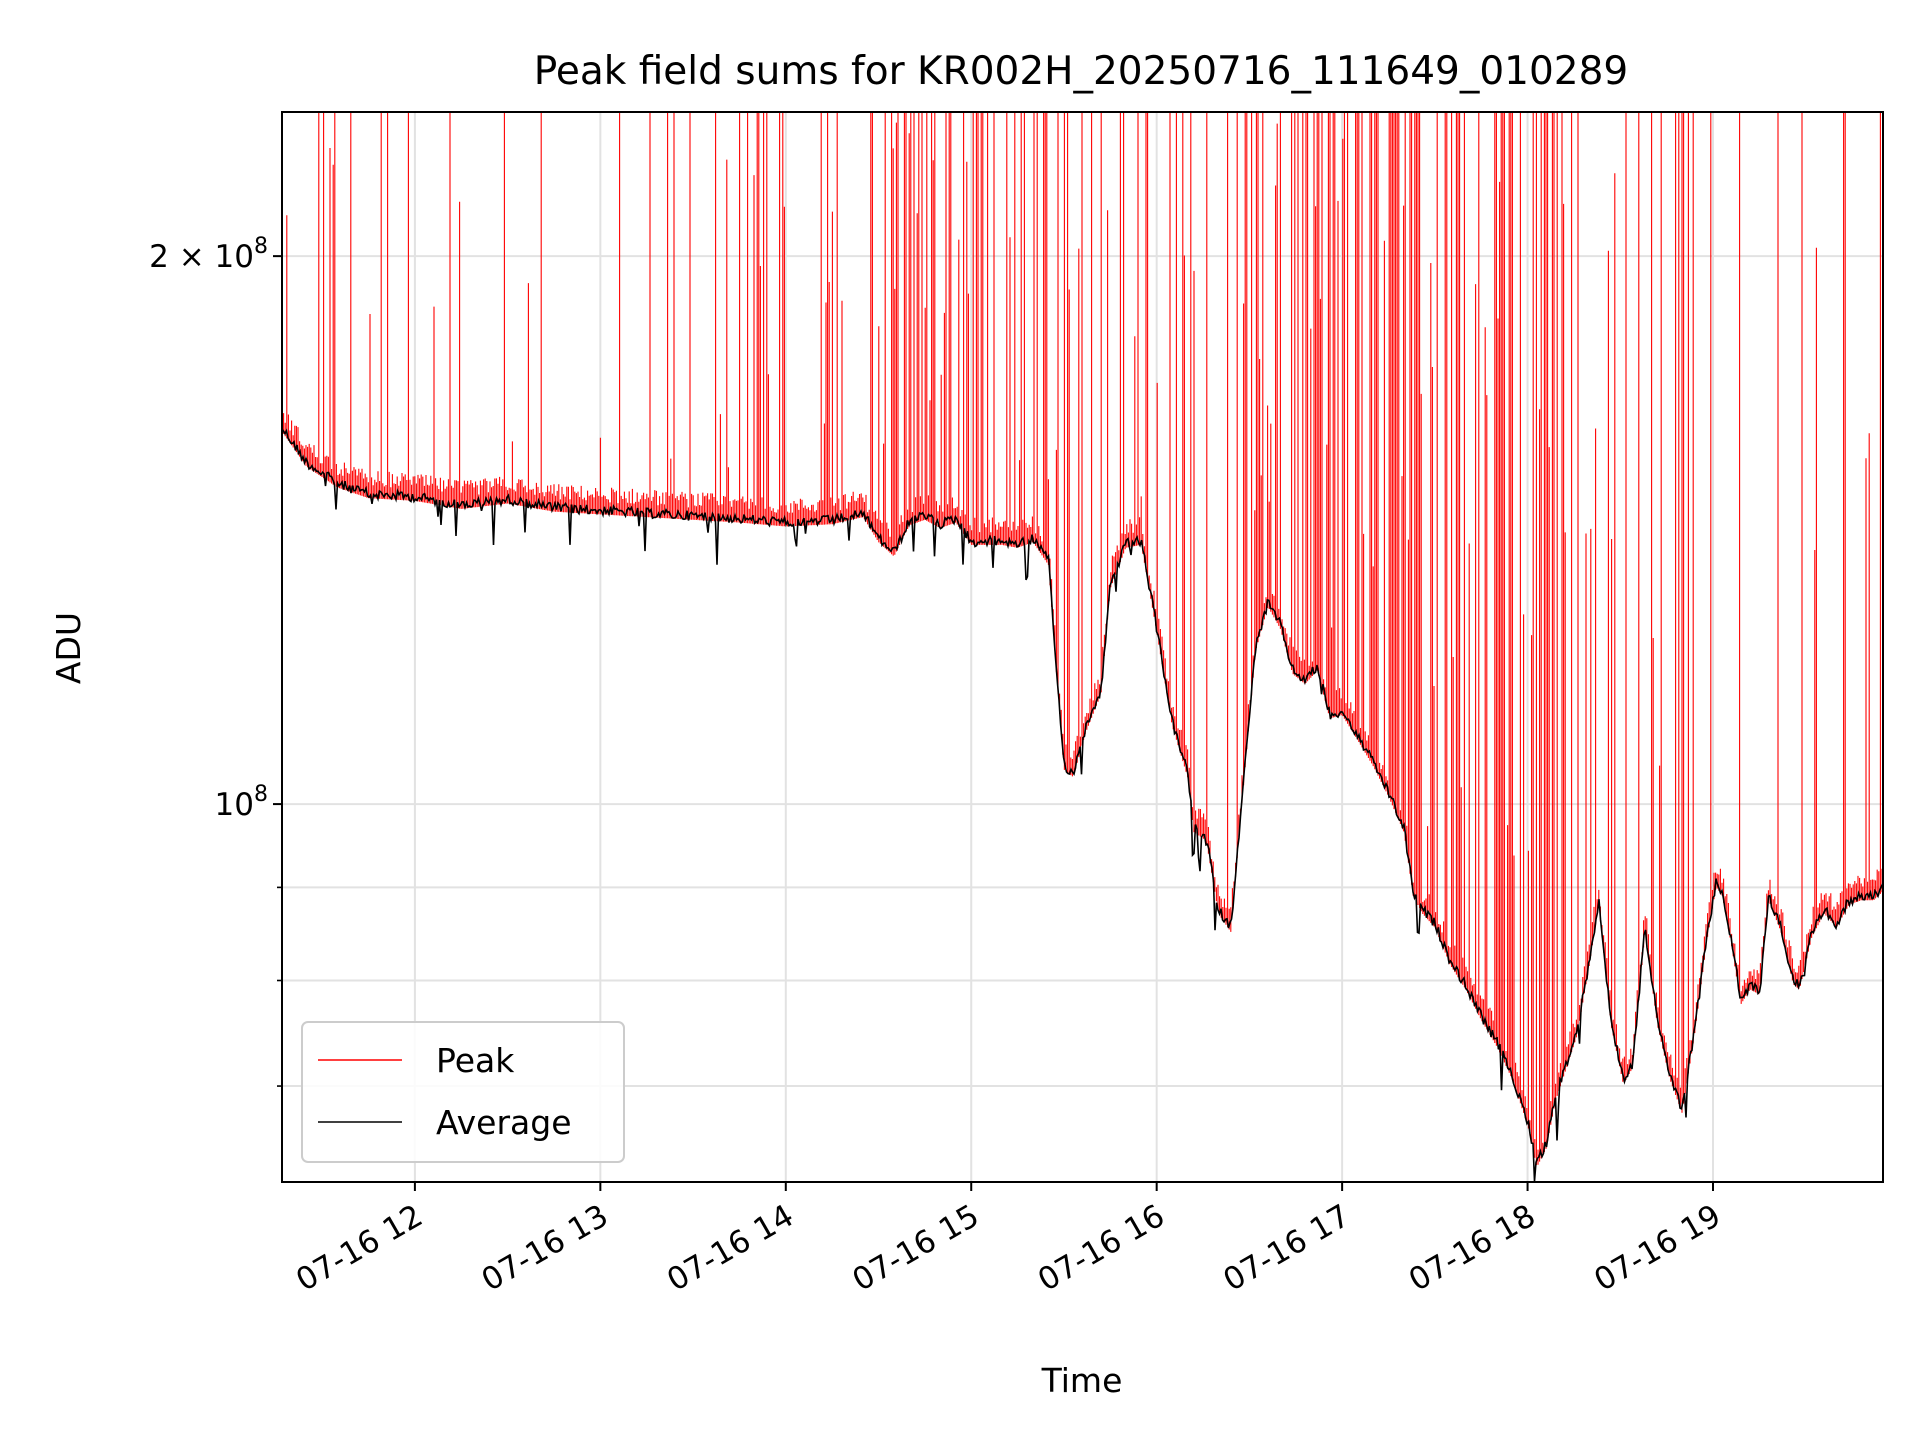 The width and height of the screenshot is (1920, 1440). Describe the element at coordinates (68, 648) in the screenshot. I see `y-axis-label: ADU` at that location.